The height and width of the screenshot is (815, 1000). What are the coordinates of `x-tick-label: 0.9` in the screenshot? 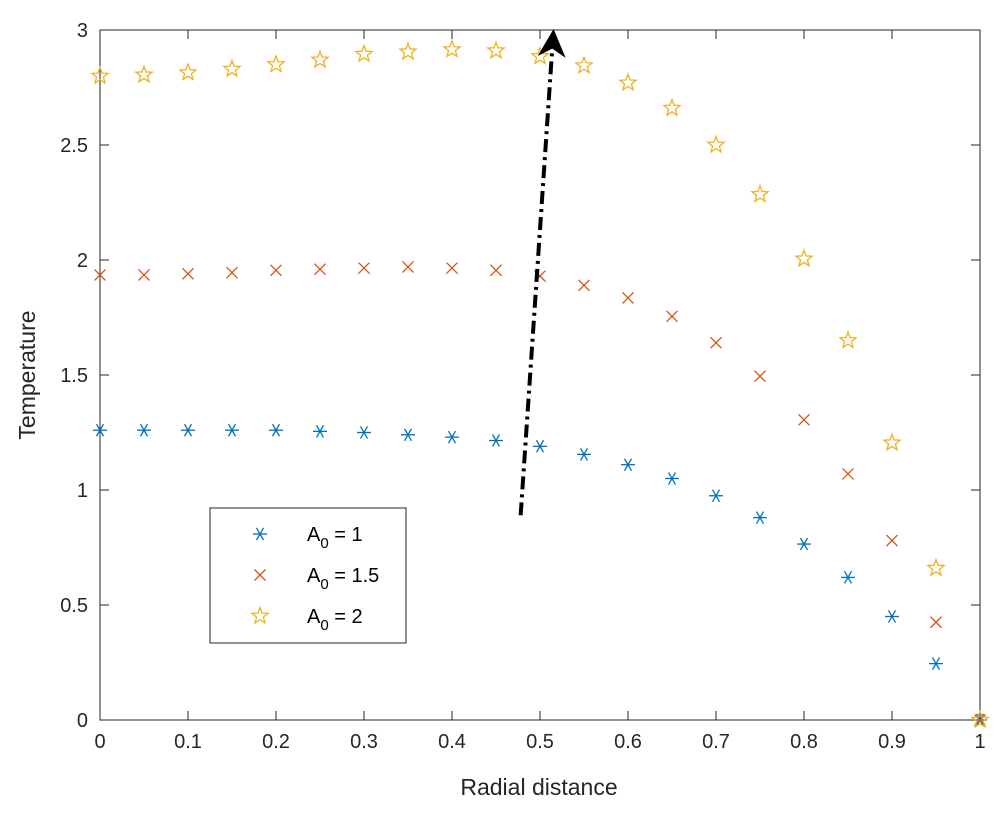 It's located at (892, 742).